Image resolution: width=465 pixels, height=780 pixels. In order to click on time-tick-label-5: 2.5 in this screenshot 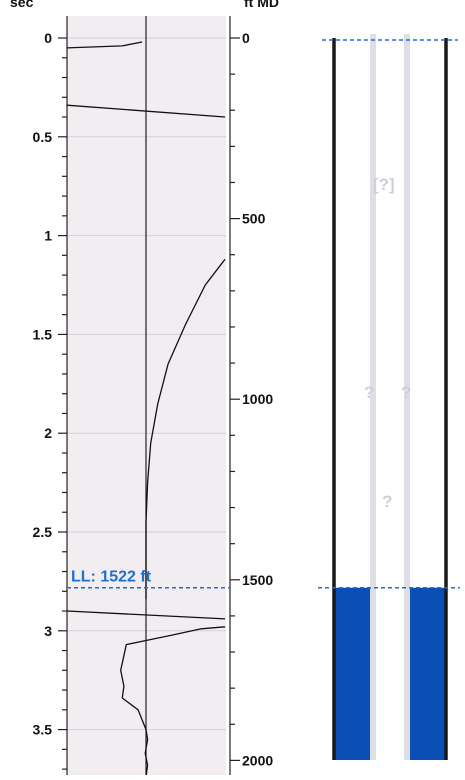, I will do `click(43, 532)`.